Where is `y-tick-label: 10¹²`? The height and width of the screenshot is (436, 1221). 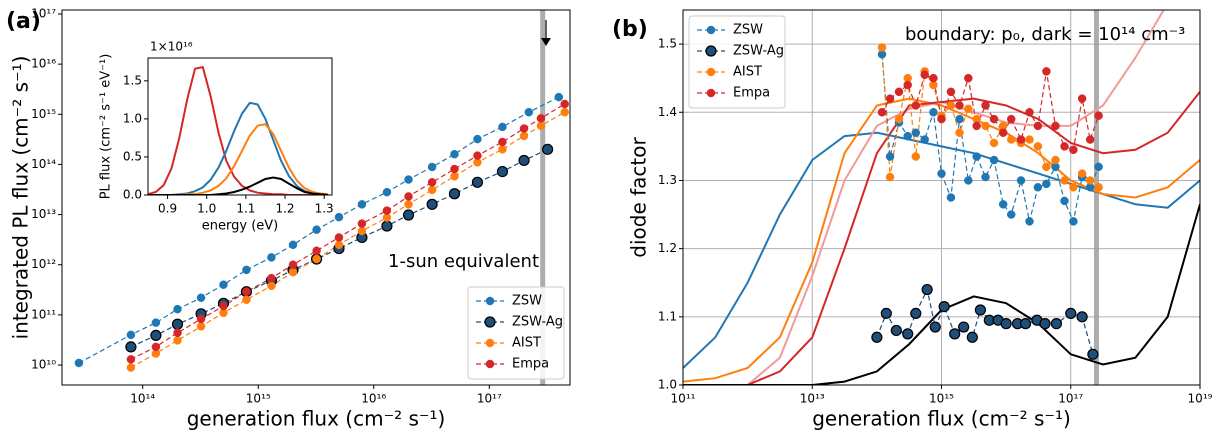 y-tick-label: 10¹² is located at coordinates (43, 264).